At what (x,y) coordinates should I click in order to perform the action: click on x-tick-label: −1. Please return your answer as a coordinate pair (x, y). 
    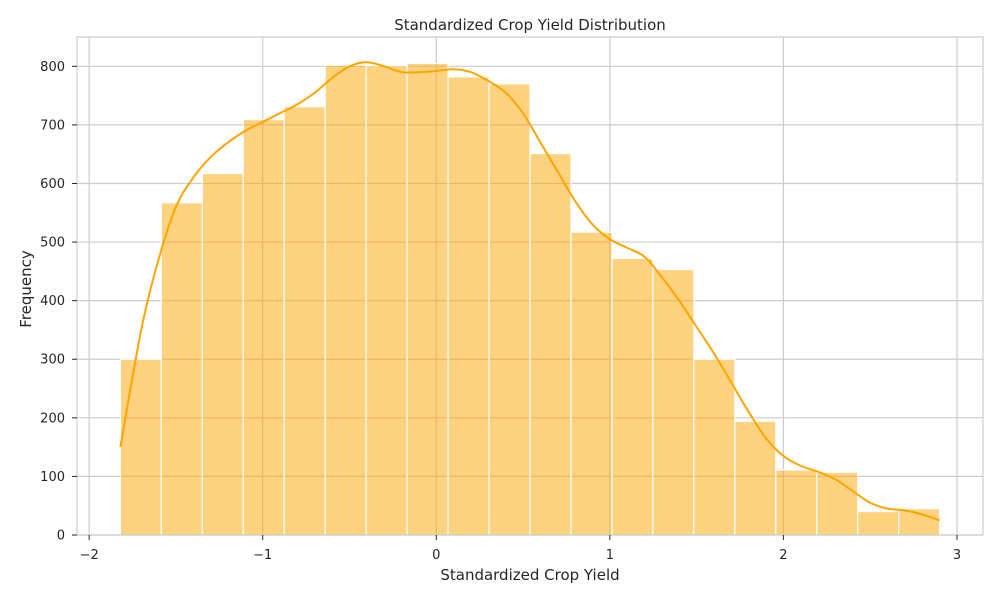
    Looking at the image, I should click on (262, 555).